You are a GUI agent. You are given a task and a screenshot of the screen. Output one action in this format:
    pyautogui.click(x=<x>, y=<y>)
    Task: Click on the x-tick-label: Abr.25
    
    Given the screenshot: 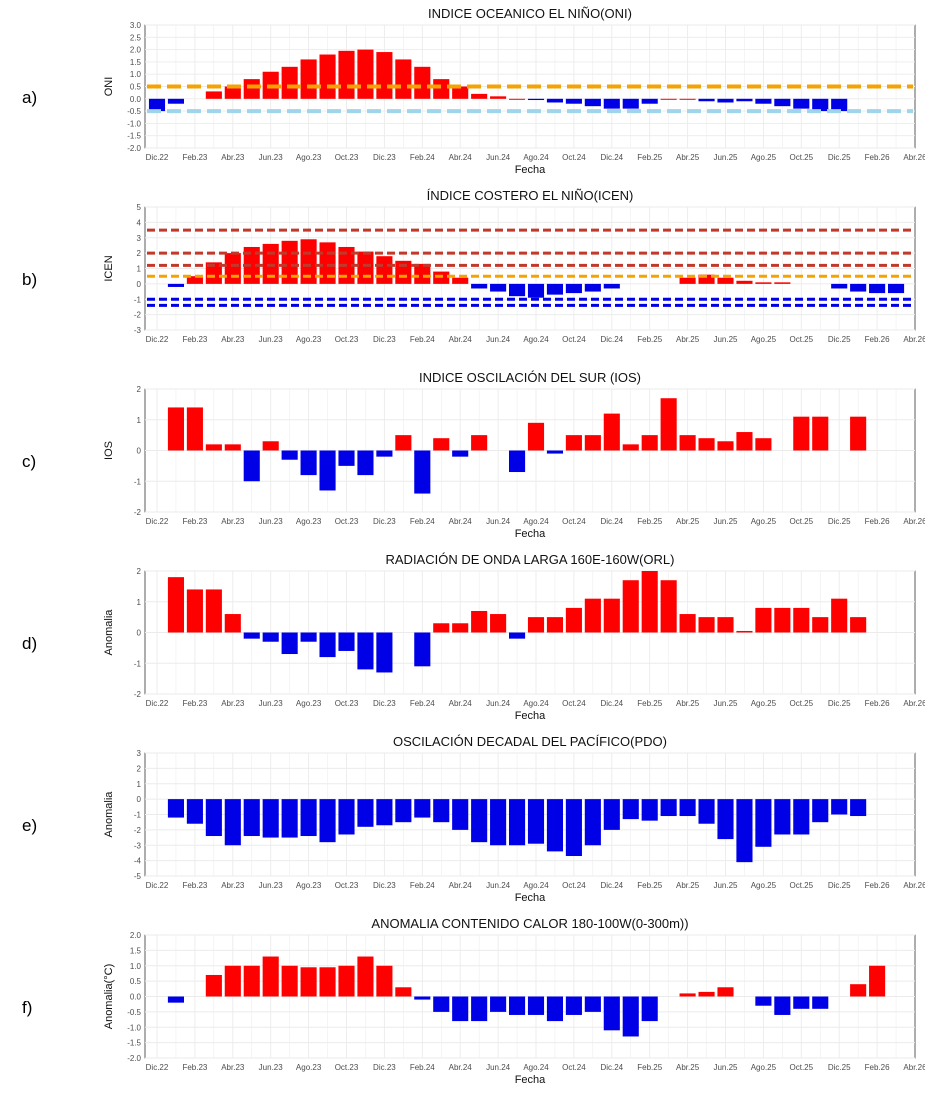 What is the action you would take?
    pyautogui.click(x=688, y=1067)
    